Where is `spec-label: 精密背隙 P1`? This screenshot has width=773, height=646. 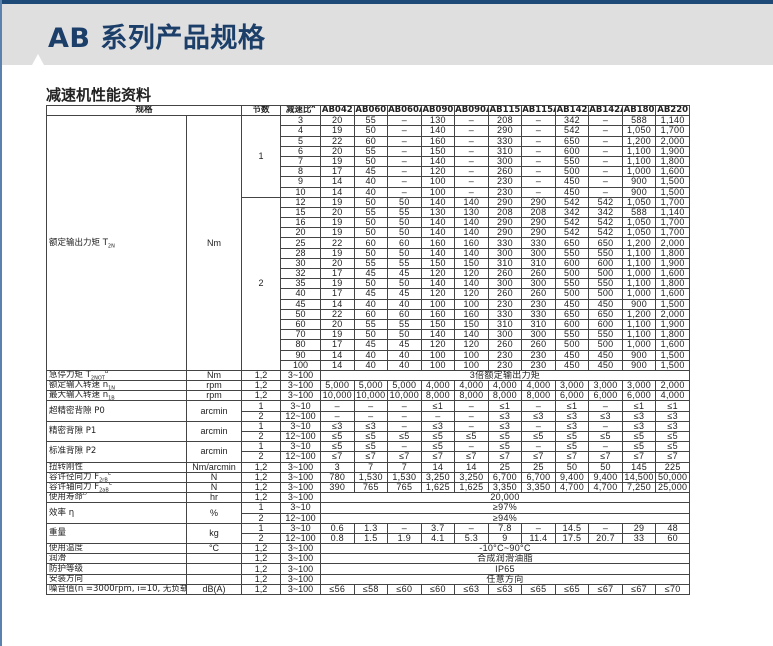
spec-label: 精密背隙 P1 is located at coordinates (116, 431).